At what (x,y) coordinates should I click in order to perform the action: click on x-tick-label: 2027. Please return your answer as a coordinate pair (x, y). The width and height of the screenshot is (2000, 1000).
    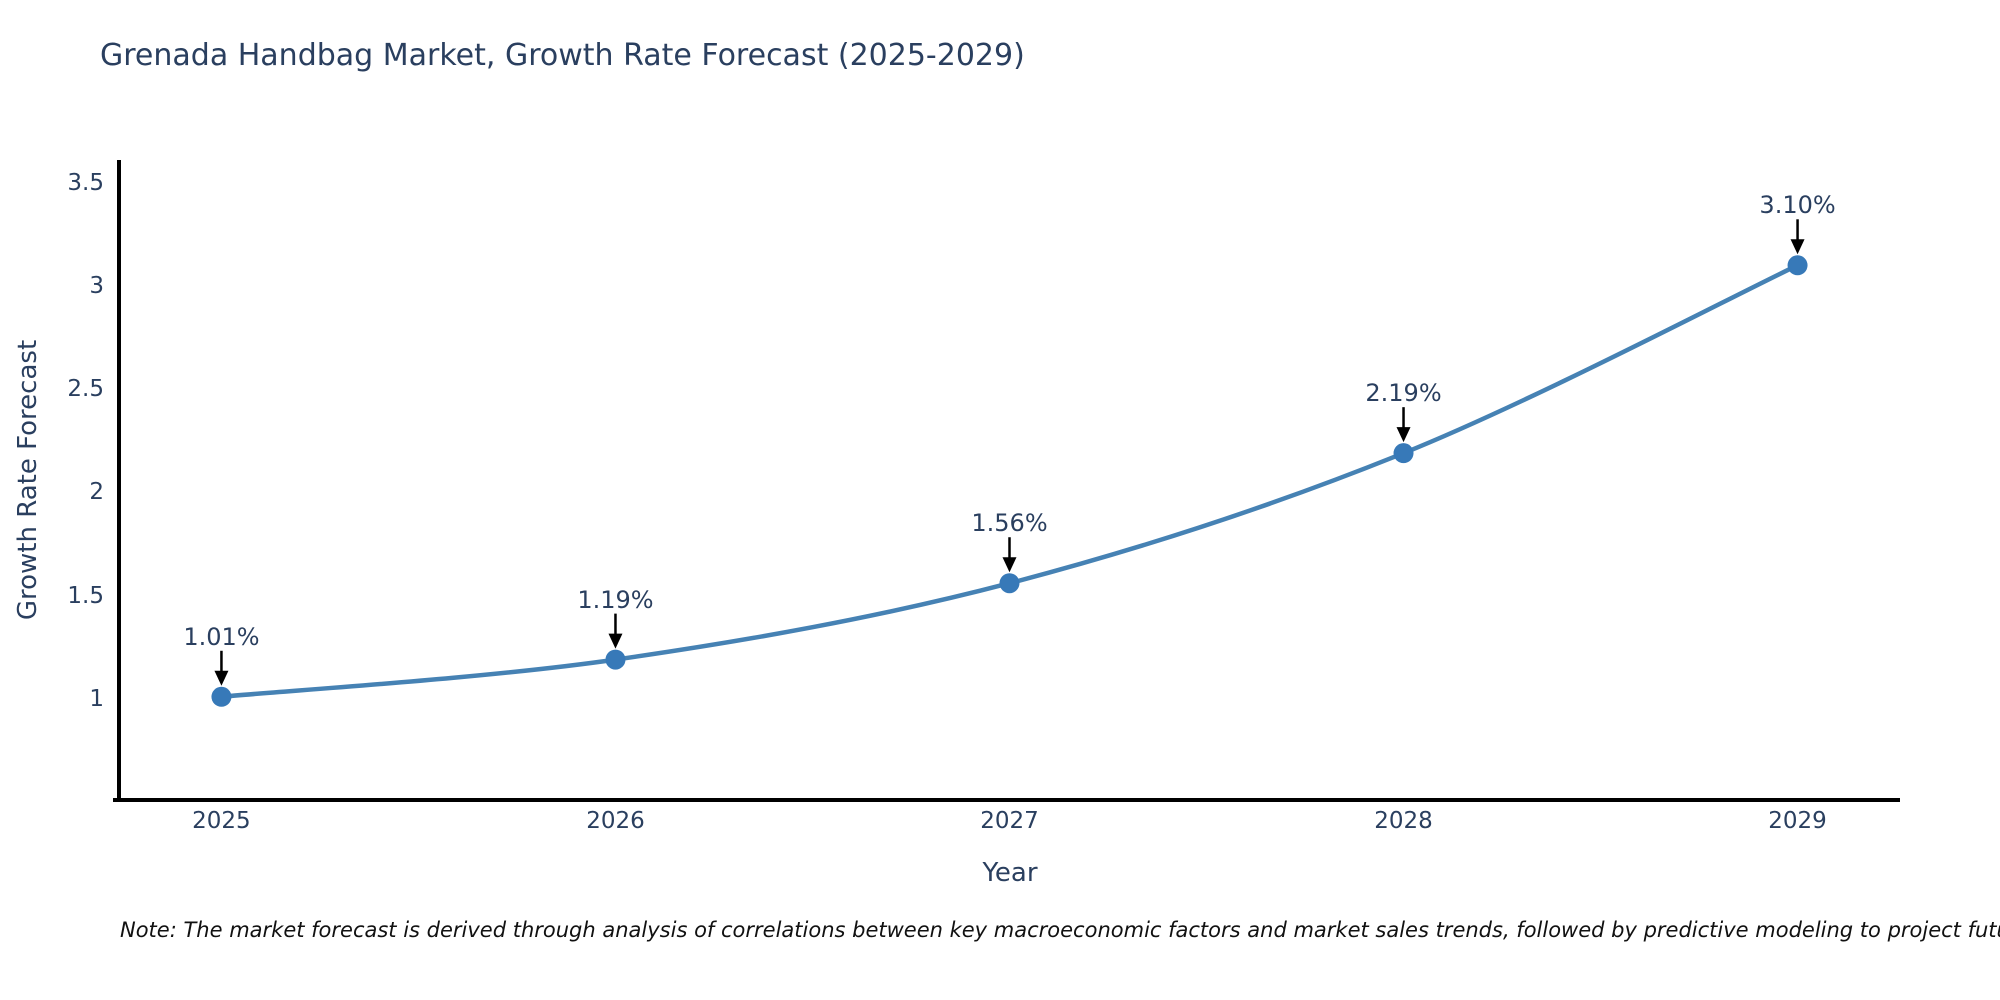
    Looking at the image, I should click on (1009, 821).